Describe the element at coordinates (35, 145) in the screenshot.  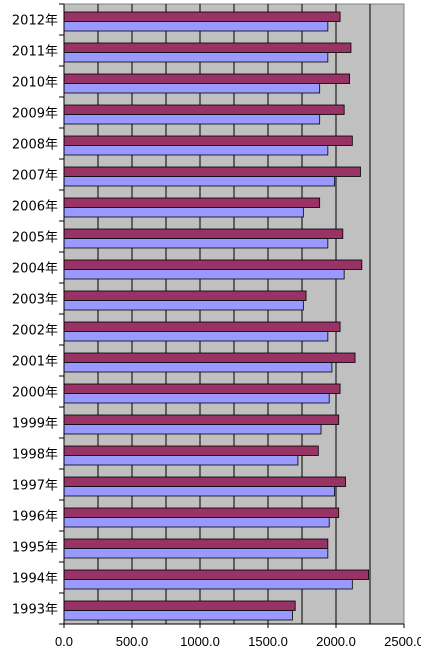
I see `category-label: 2008年` at that location.